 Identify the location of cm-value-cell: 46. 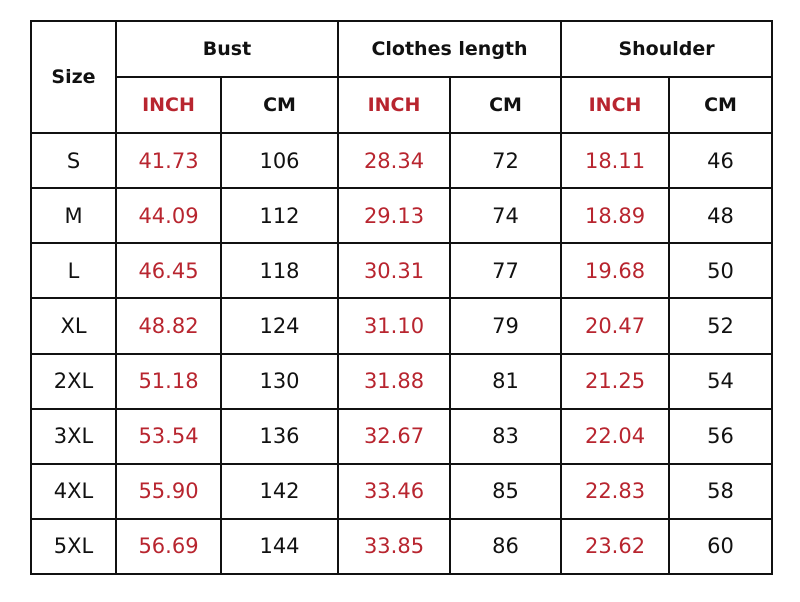
(721, 160).